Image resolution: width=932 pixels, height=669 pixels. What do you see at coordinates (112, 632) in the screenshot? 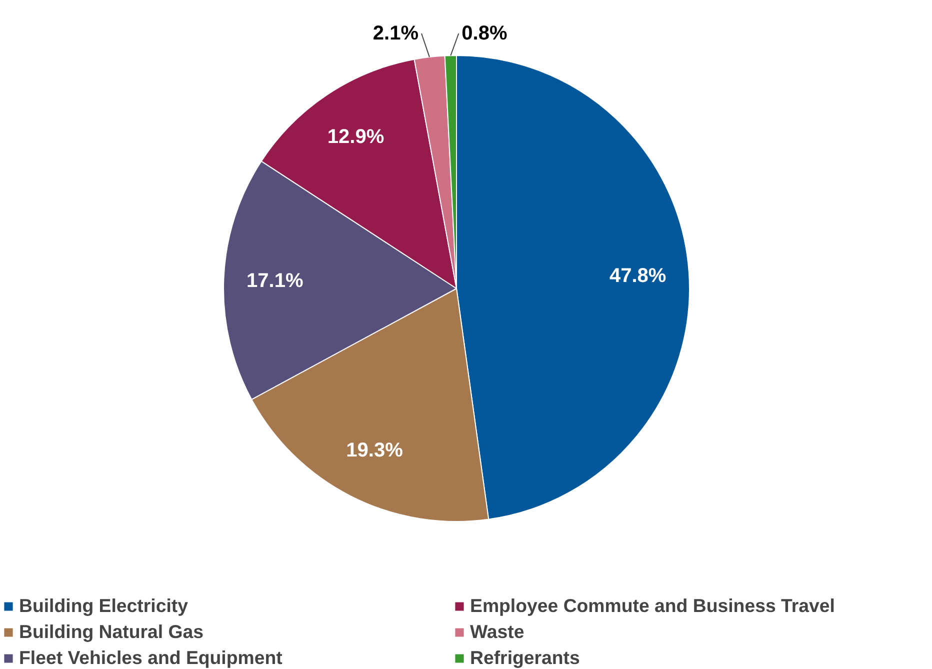
I see `legend-label: Building Natural Gas` at bounding box center [112, 632].